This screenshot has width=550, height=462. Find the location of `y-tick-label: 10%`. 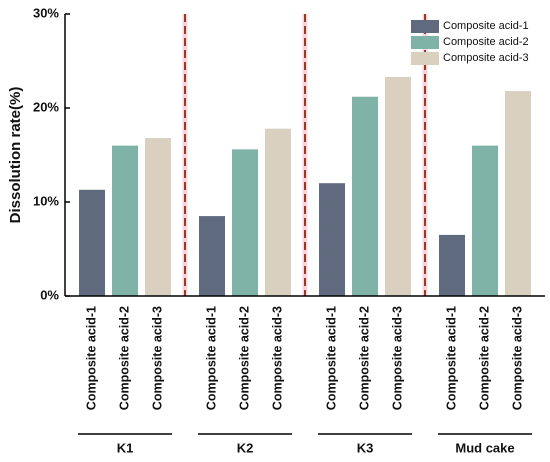

y-tick-label: 10% is located at coordinates (46, 200).